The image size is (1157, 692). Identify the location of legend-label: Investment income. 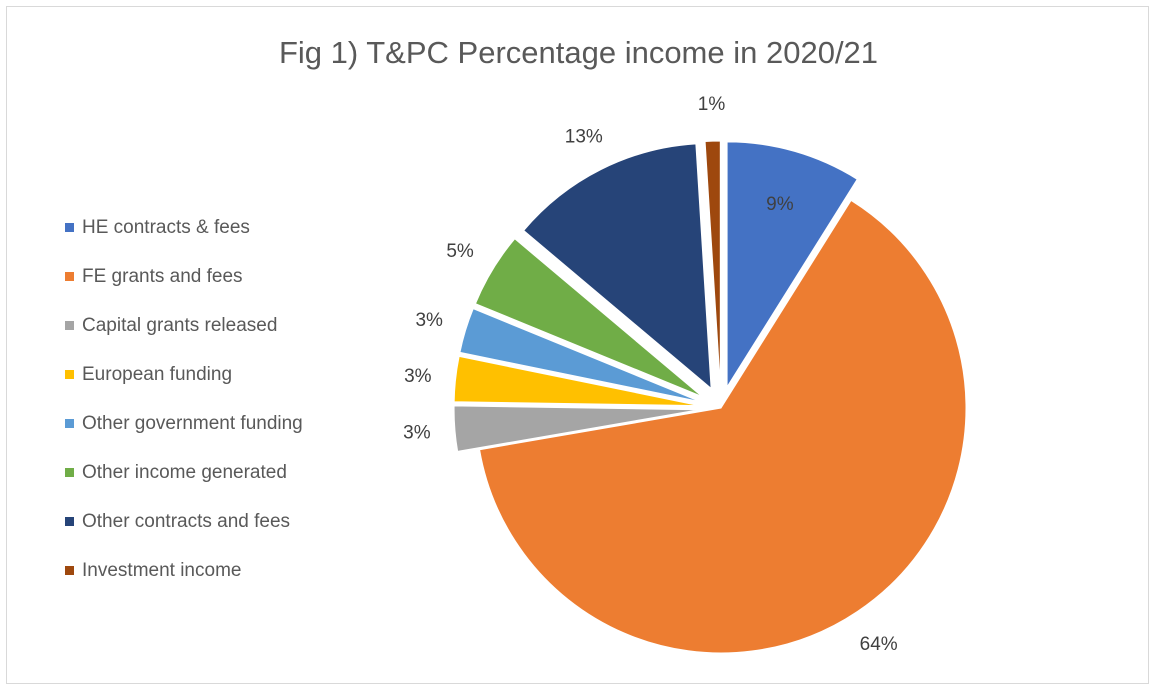
(162, 570).